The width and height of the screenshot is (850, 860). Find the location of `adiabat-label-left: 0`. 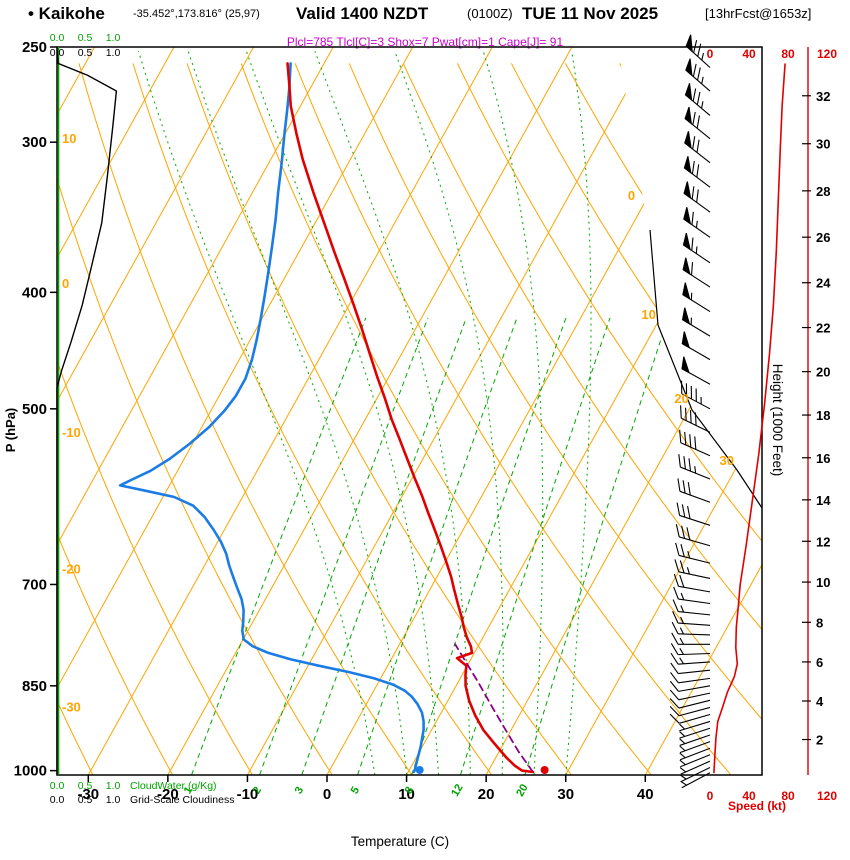

adiabat-label-left: 0 is located at coordinates (65, 283).